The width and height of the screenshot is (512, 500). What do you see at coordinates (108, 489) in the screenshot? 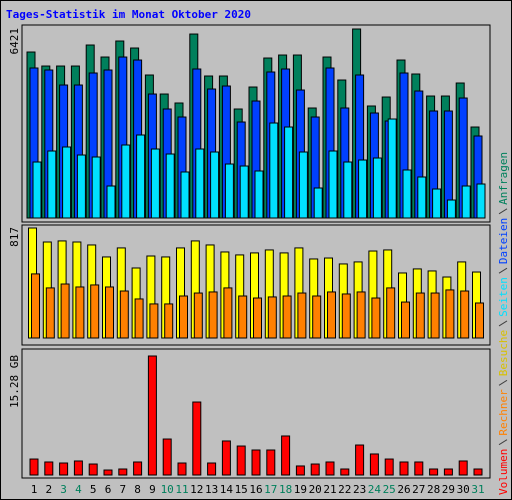
I see `x-tick-label: 6` at bounding box center [108, 489].